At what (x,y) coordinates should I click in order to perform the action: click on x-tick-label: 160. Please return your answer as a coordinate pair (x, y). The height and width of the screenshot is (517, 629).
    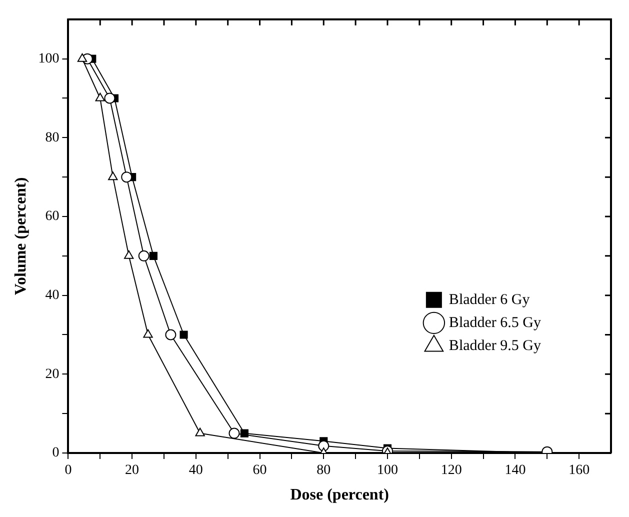
    Looking at the image, I should click on (579, 470).